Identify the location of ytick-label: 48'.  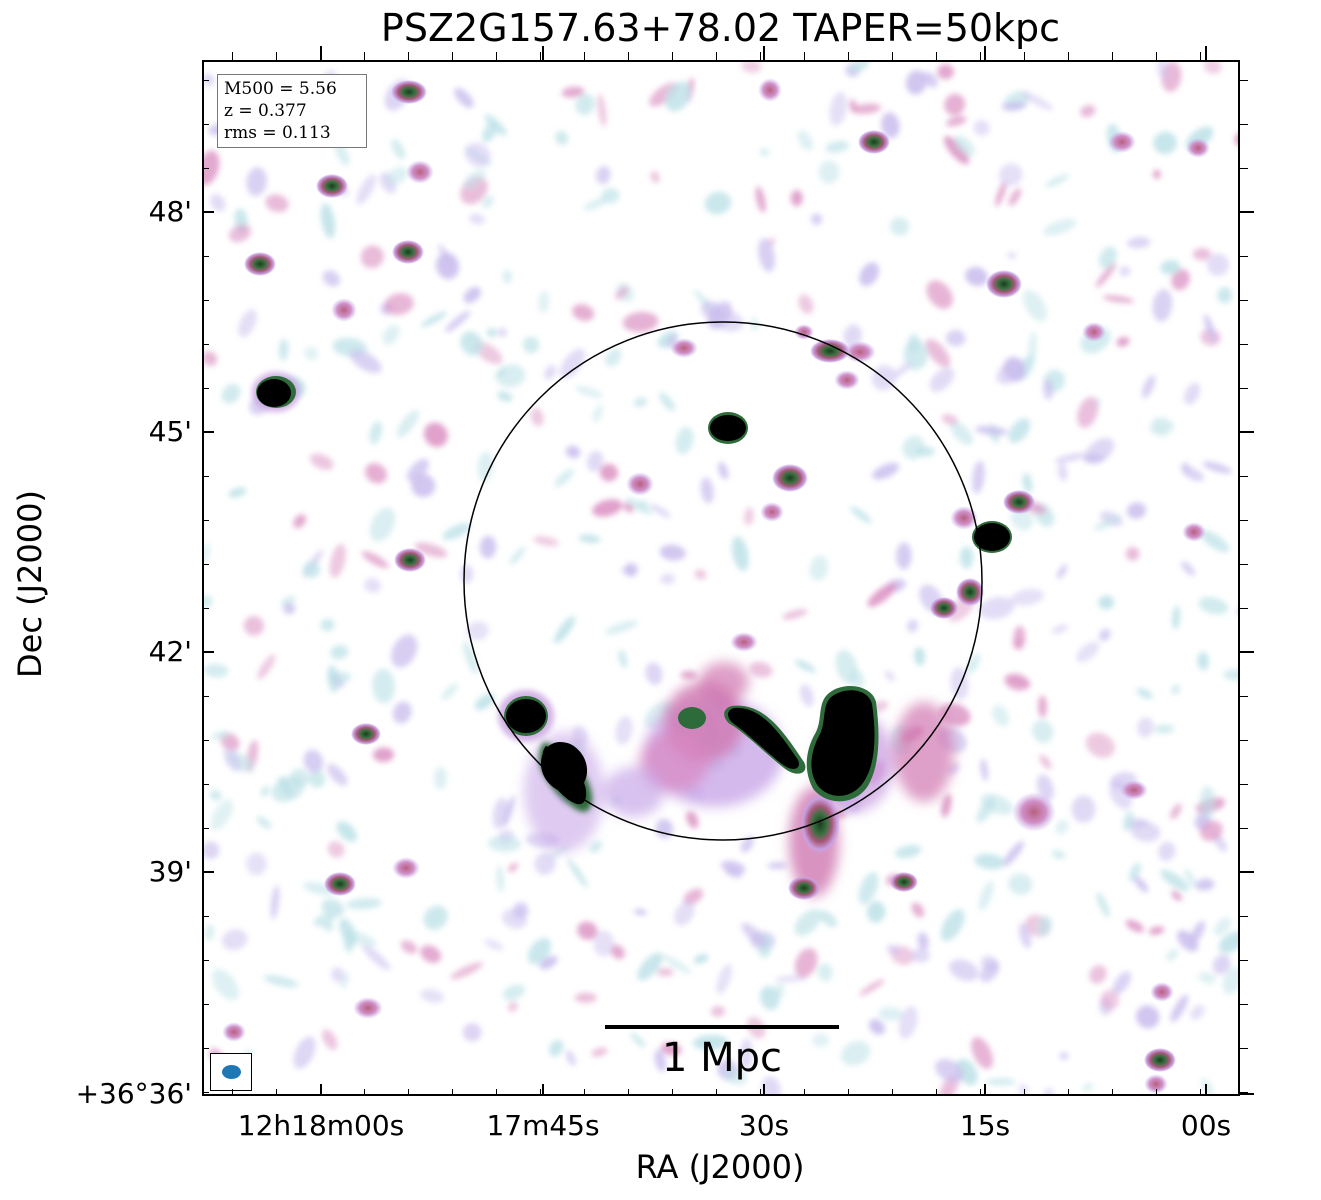
(170, 211).